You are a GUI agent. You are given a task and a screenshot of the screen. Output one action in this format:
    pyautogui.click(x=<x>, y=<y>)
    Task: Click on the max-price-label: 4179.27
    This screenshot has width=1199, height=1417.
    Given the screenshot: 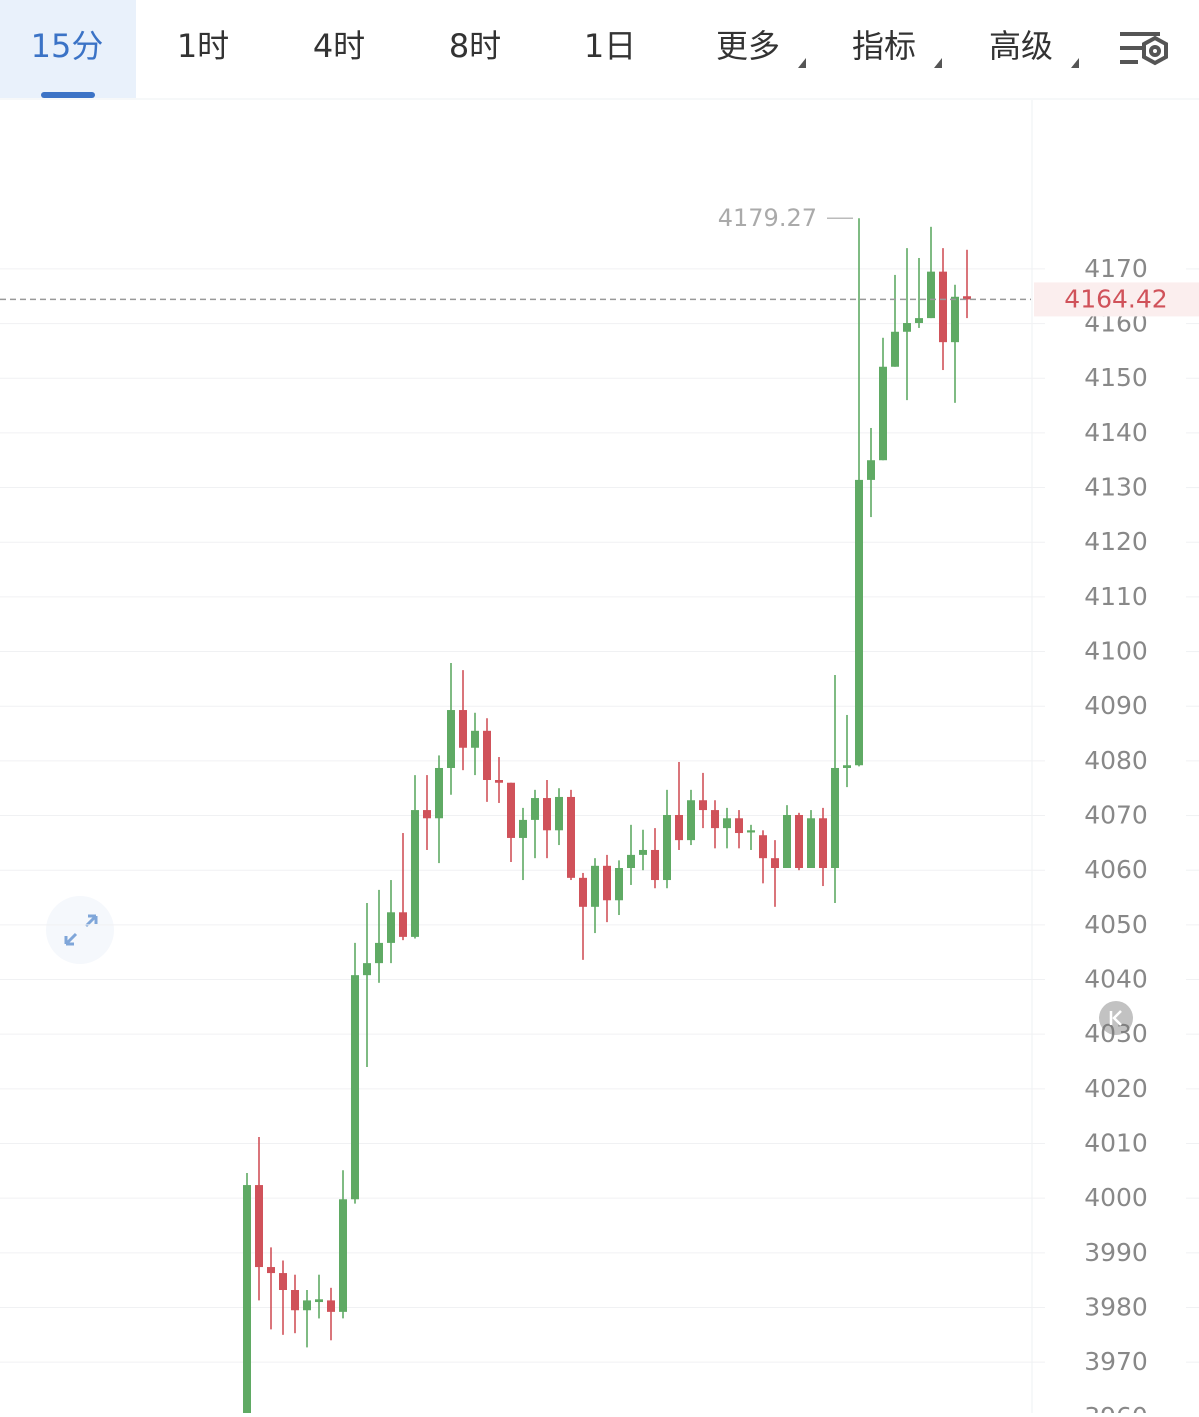 What is the action you would take?
    pyautogui.click(x=767, y=218)
    